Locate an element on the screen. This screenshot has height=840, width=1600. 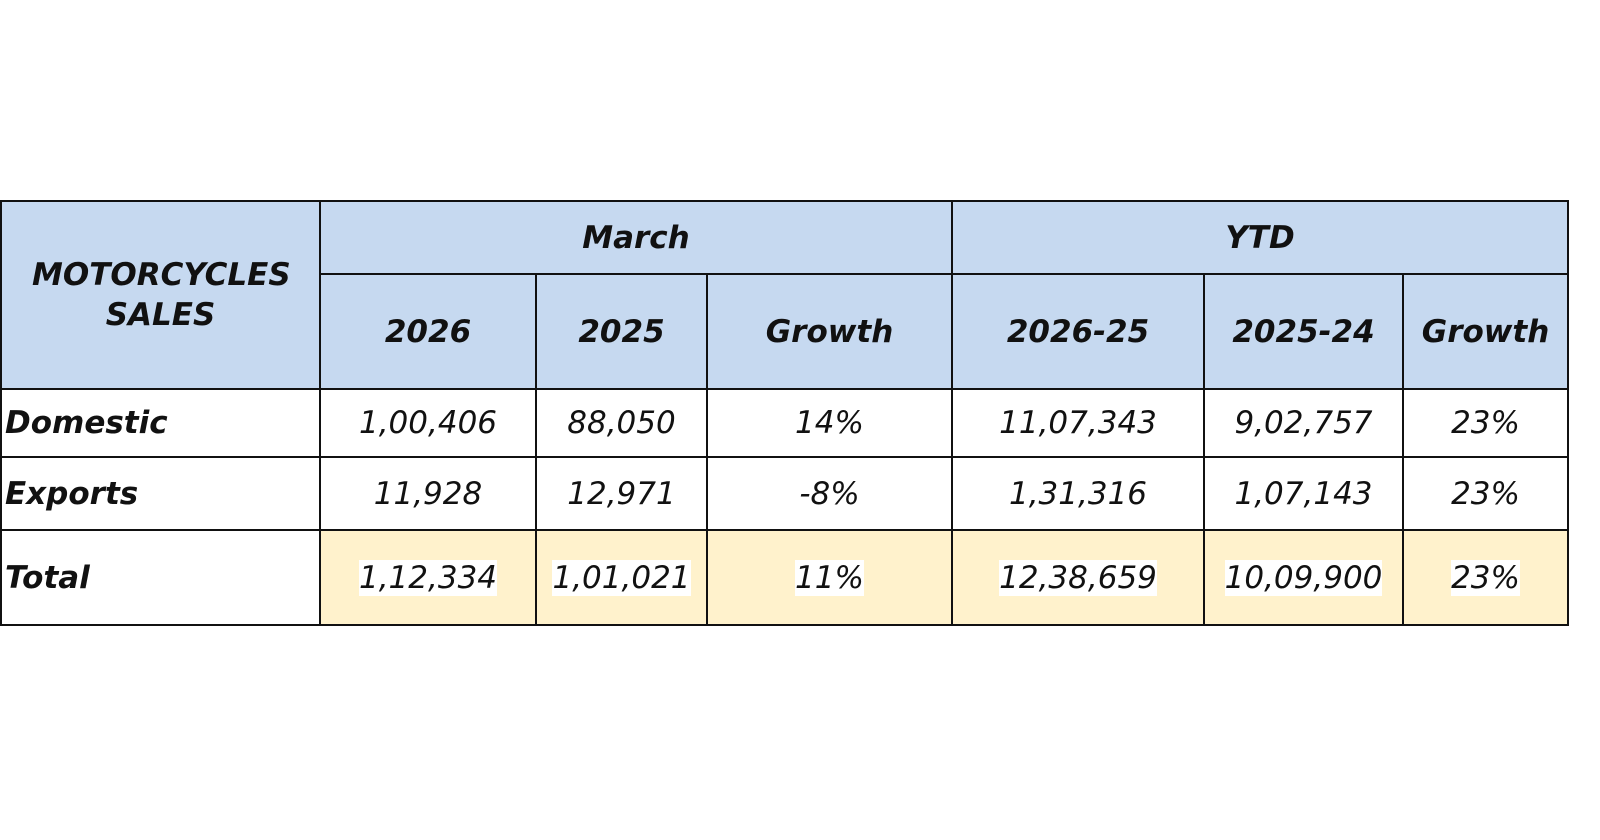
cell-value: 1,00,406 is located at coordinates (428, 423).